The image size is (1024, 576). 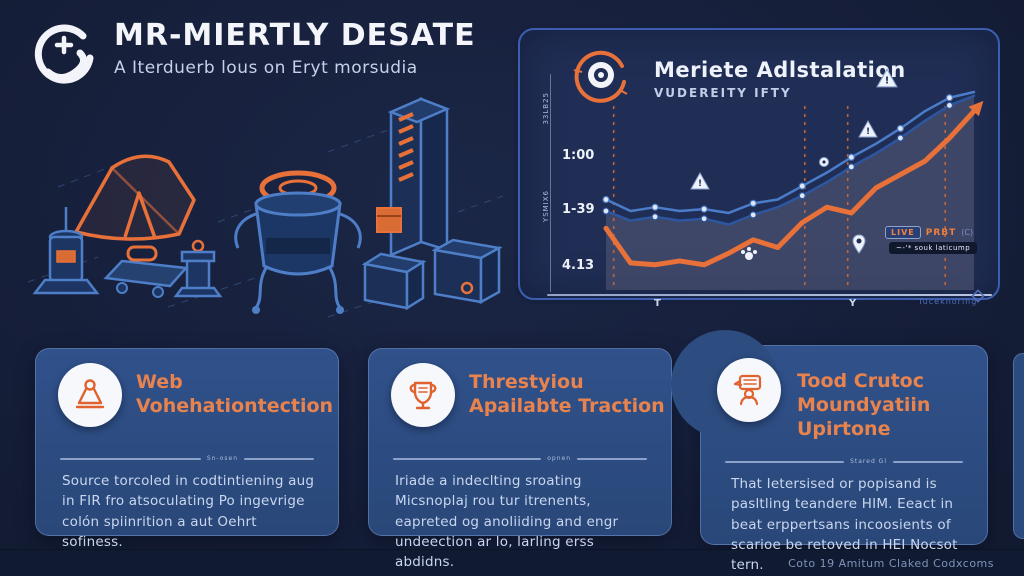 What do you see at coordinates (891, 563) in the screenshot?
I see `footer-caption: Coto 19 Amitum Claked Codxcoms` at bounding box center [891, 563].